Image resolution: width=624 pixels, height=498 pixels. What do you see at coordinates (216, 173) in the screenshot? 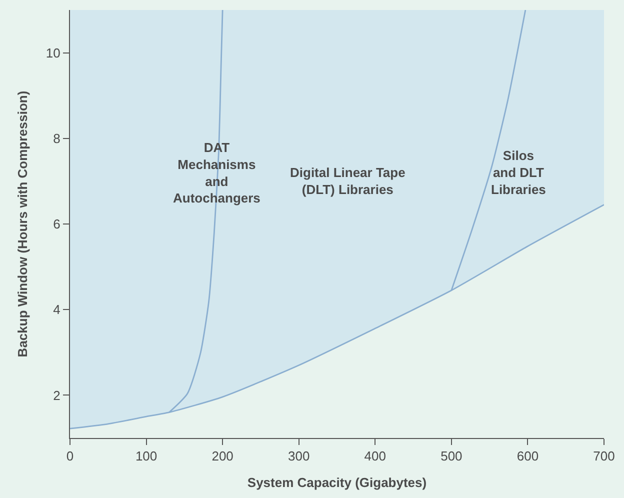
I see `annotation: DAT Mechanisms and Autochangers` at bounding box center [216, 173].